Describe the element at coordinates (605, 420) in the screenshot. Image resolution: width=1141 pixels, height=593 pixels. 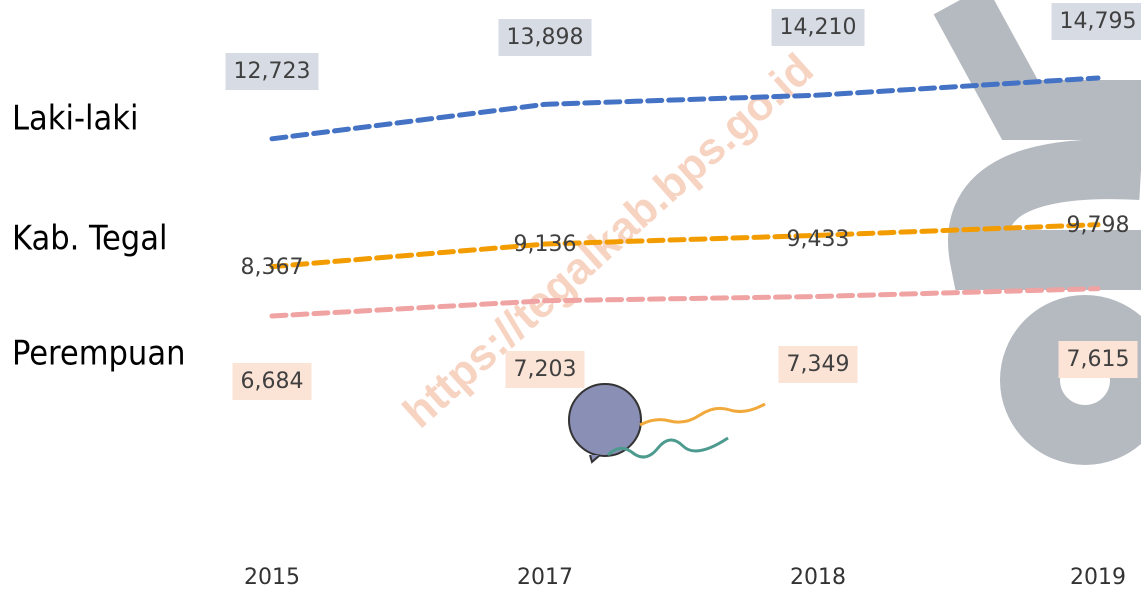
I see `avatar-circle` at that location.